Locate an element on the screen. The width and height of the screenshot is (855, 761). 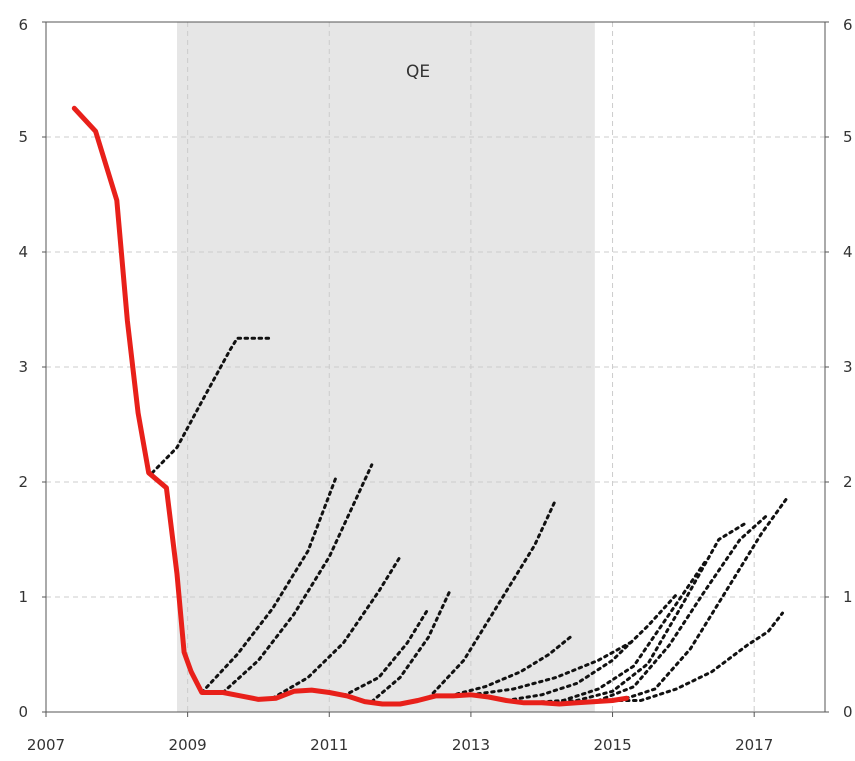
y-tick-label-left: 0 is located at coordinates (23, 712).